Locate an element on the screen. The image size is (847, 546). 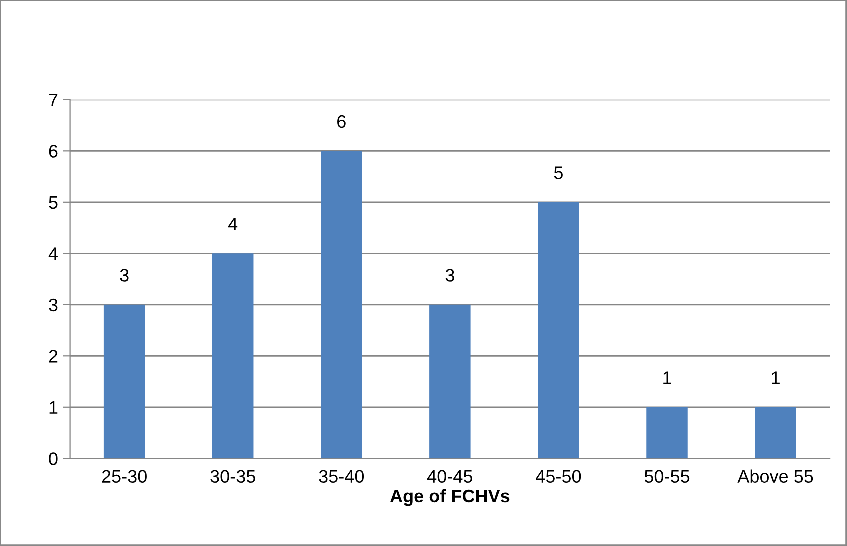
y-tick-label: 0 is located at coordinates (53, 459).